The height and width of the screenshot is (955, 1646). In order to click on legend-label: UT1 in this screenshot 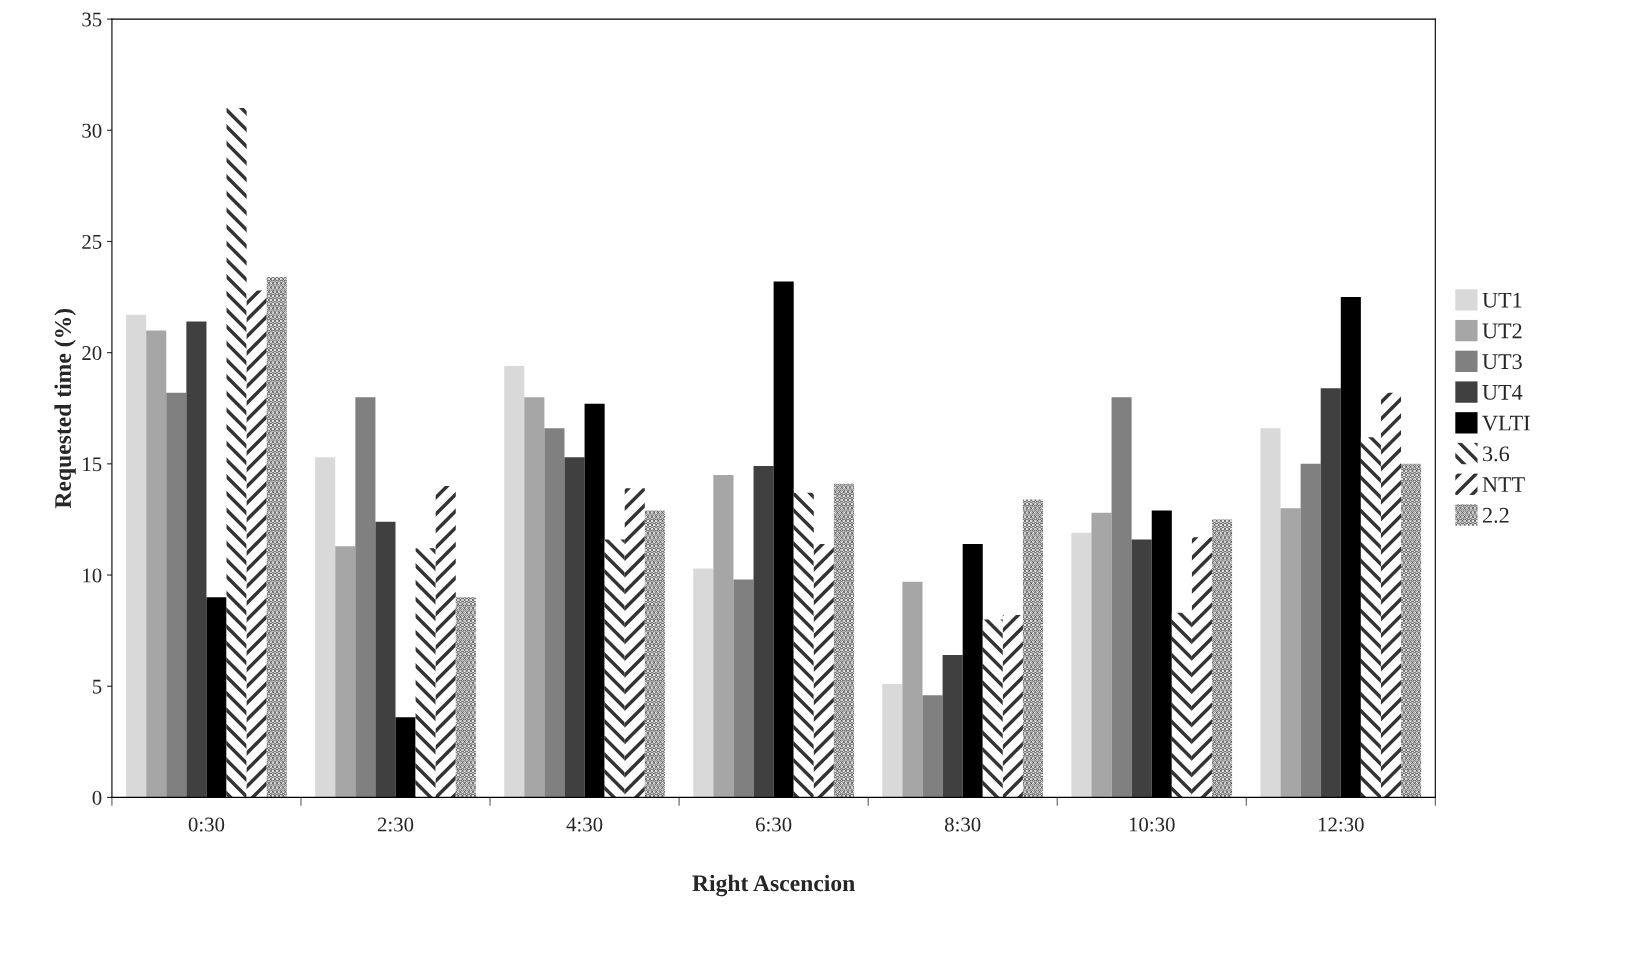, I will do `click(1502, 300)`.